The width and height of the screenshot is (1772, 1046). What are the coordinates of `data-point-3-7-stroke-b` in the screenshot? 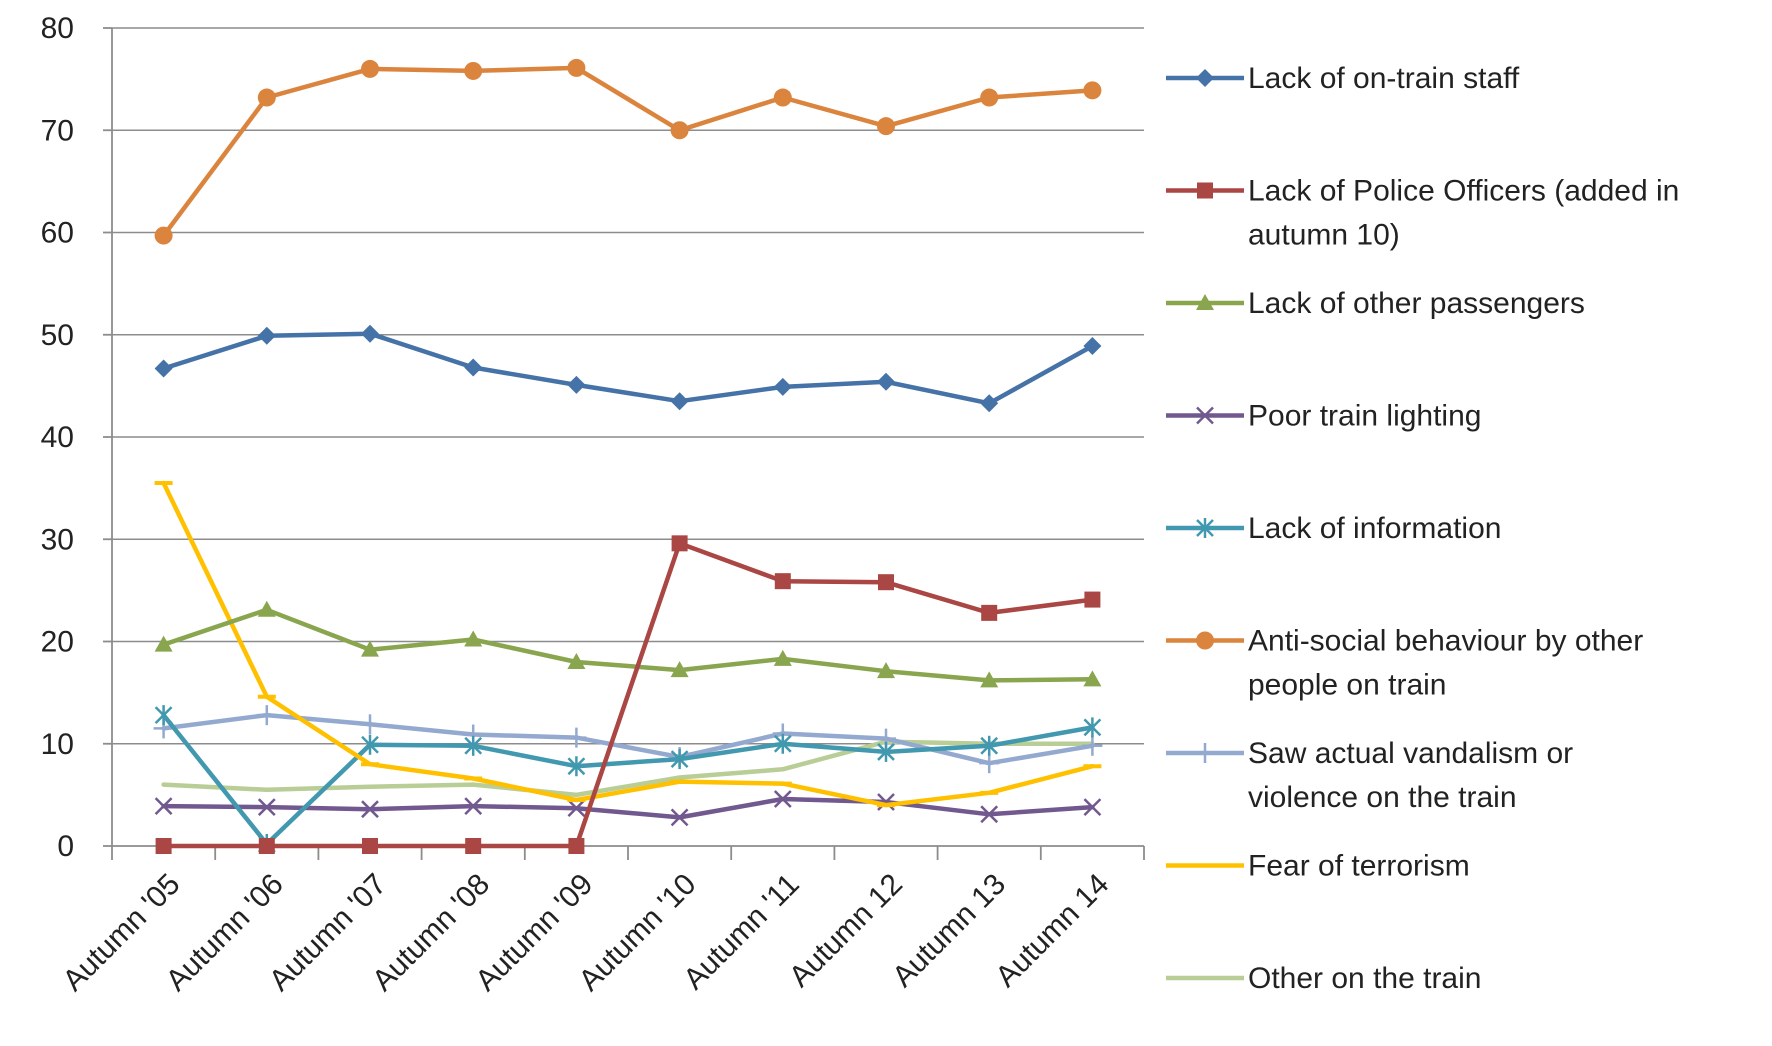 It's located at (886, 802).